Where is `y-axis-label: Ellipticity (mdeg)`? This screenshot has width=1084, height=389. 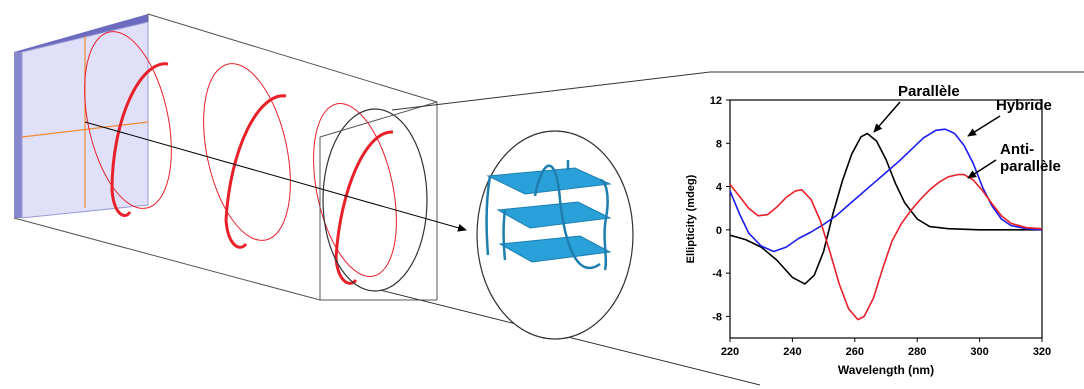
y-axis-label: Ellipticity (mdeg) is located at coordinates (691, 218).